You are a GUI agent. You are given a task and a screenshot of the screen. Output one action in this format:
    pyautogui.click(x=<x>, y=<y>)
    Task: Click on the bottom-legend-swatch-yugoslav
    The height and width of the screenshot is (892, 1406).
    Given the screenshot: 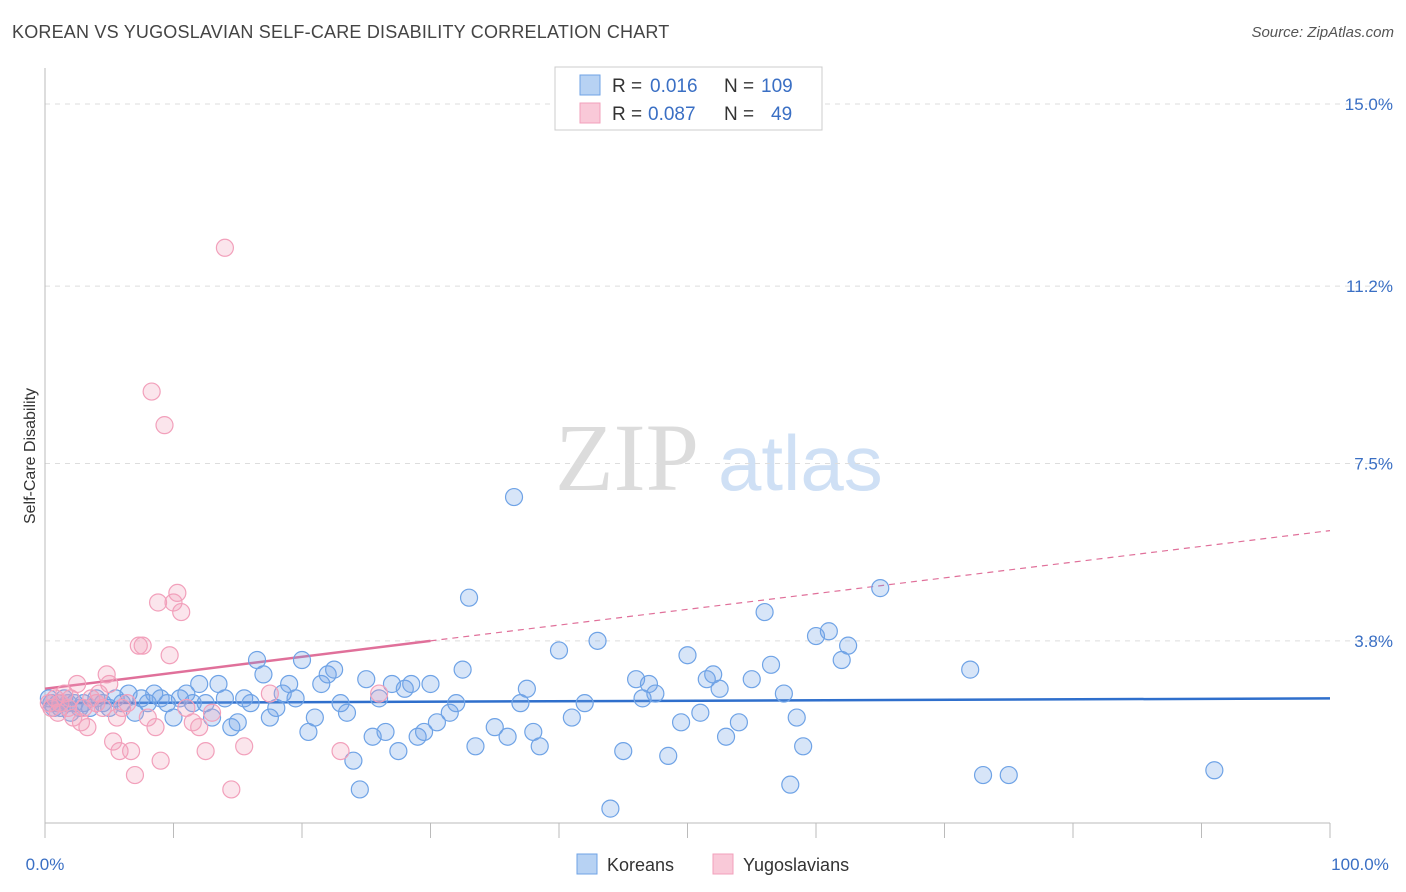 What is the action you would take?
    pyautogui.click(x=723, y=864)
    